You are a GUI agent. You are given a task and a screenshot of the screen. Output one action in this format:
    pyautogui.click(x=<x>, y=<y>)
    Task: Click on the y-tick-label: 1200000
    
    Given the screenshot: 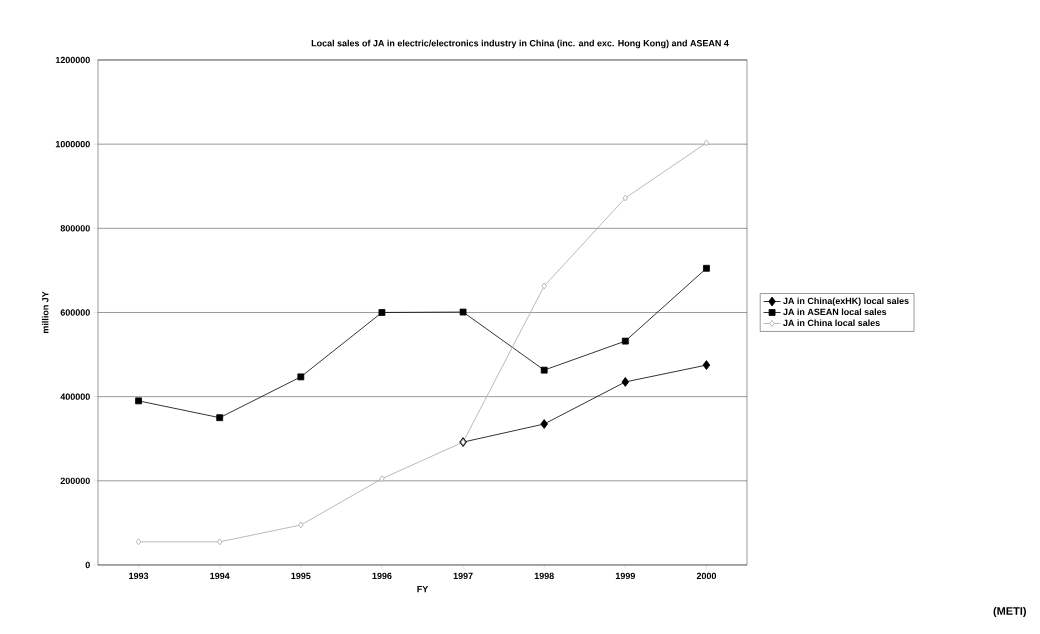 What is the action you would take?
    pyautogui.click(x=72, y=60)
    